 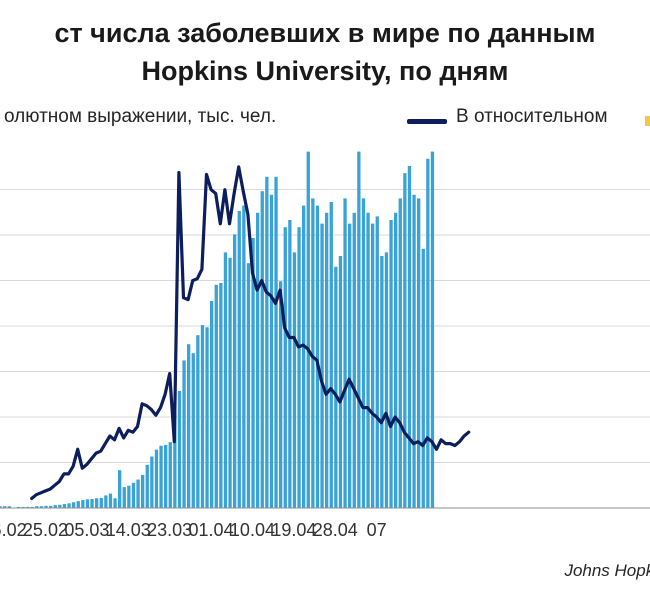 What do you see at coordinates (211, 530) in the screenshot?
I see `x-tick-label: 01.04` at bounding box center [211, 530].